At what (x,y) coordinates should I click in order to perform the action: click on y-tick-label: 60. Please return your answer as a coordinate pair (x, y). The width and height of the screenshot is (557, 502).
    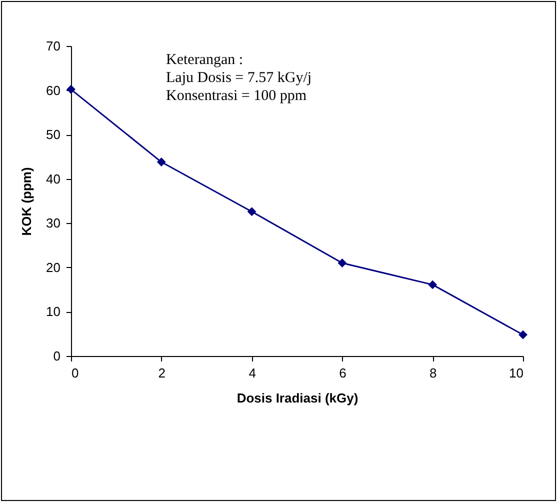
    Looking at the image, I should click on (53, 90).